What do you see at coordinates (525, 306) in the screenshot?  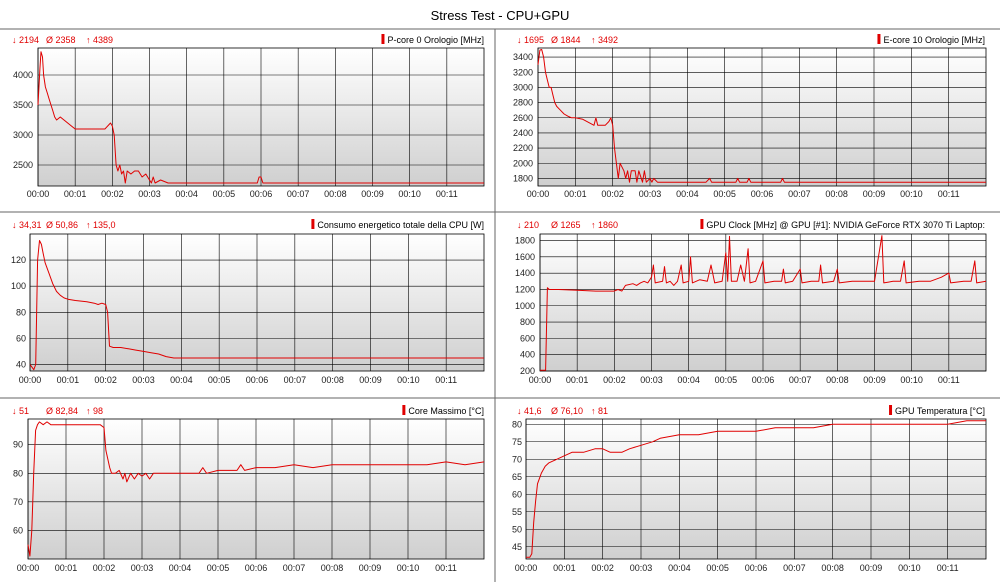 I see `y-tick-label: 1000` at bounding box center [525, 306].